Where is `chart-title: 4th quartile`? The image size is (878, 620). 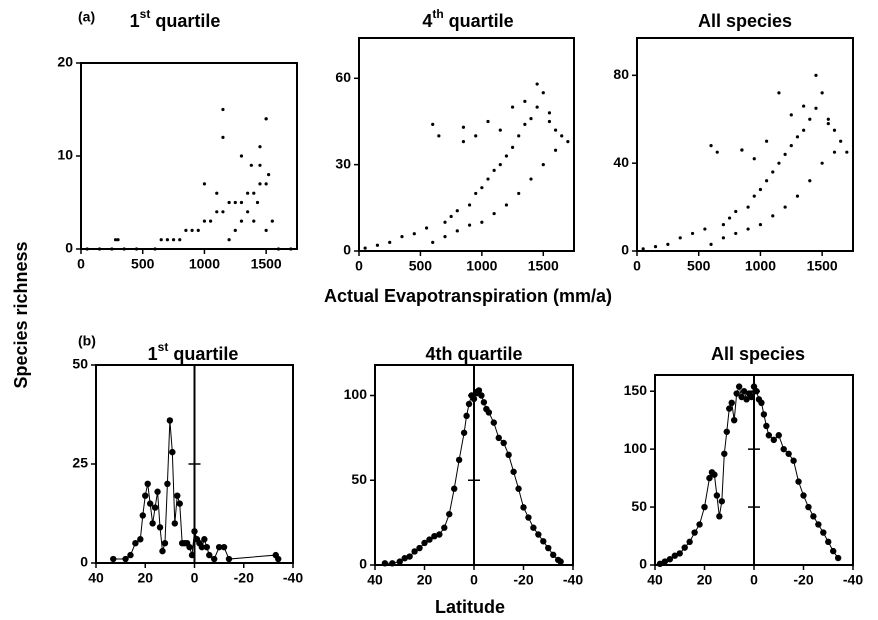
chart-title: 4th quartile is located at coordinates (467, 19).